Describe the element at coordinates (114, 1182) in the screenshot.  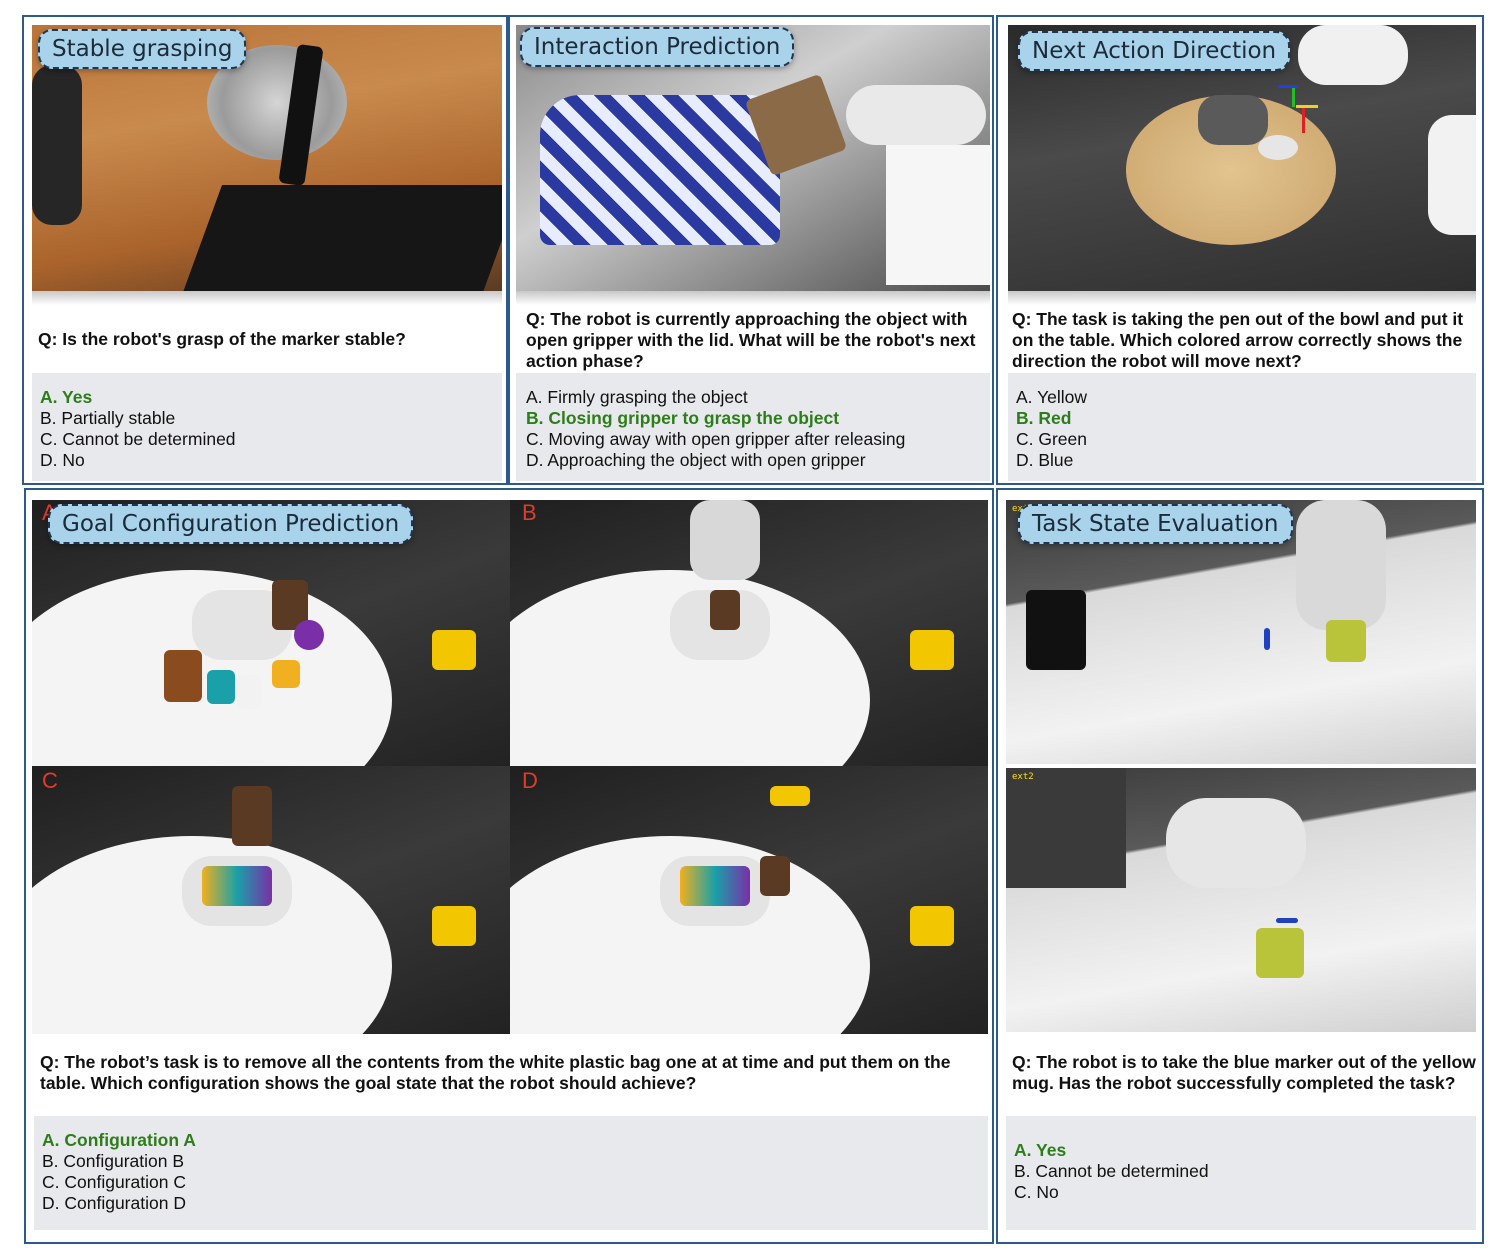
I see `option-c: C. Configuration C` at that location.